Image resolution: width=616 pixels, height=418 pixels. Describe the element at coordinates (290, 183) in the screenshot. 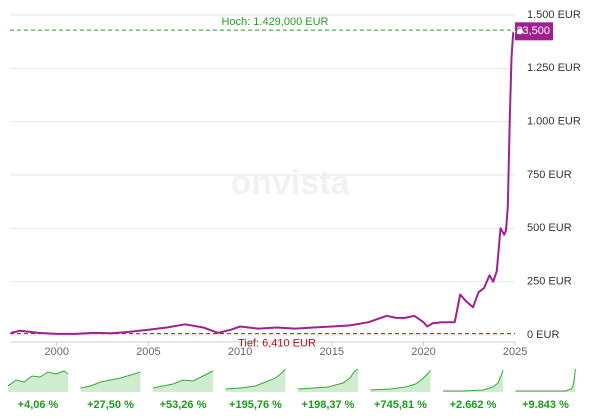

I see `watermark: onvista` at that location.